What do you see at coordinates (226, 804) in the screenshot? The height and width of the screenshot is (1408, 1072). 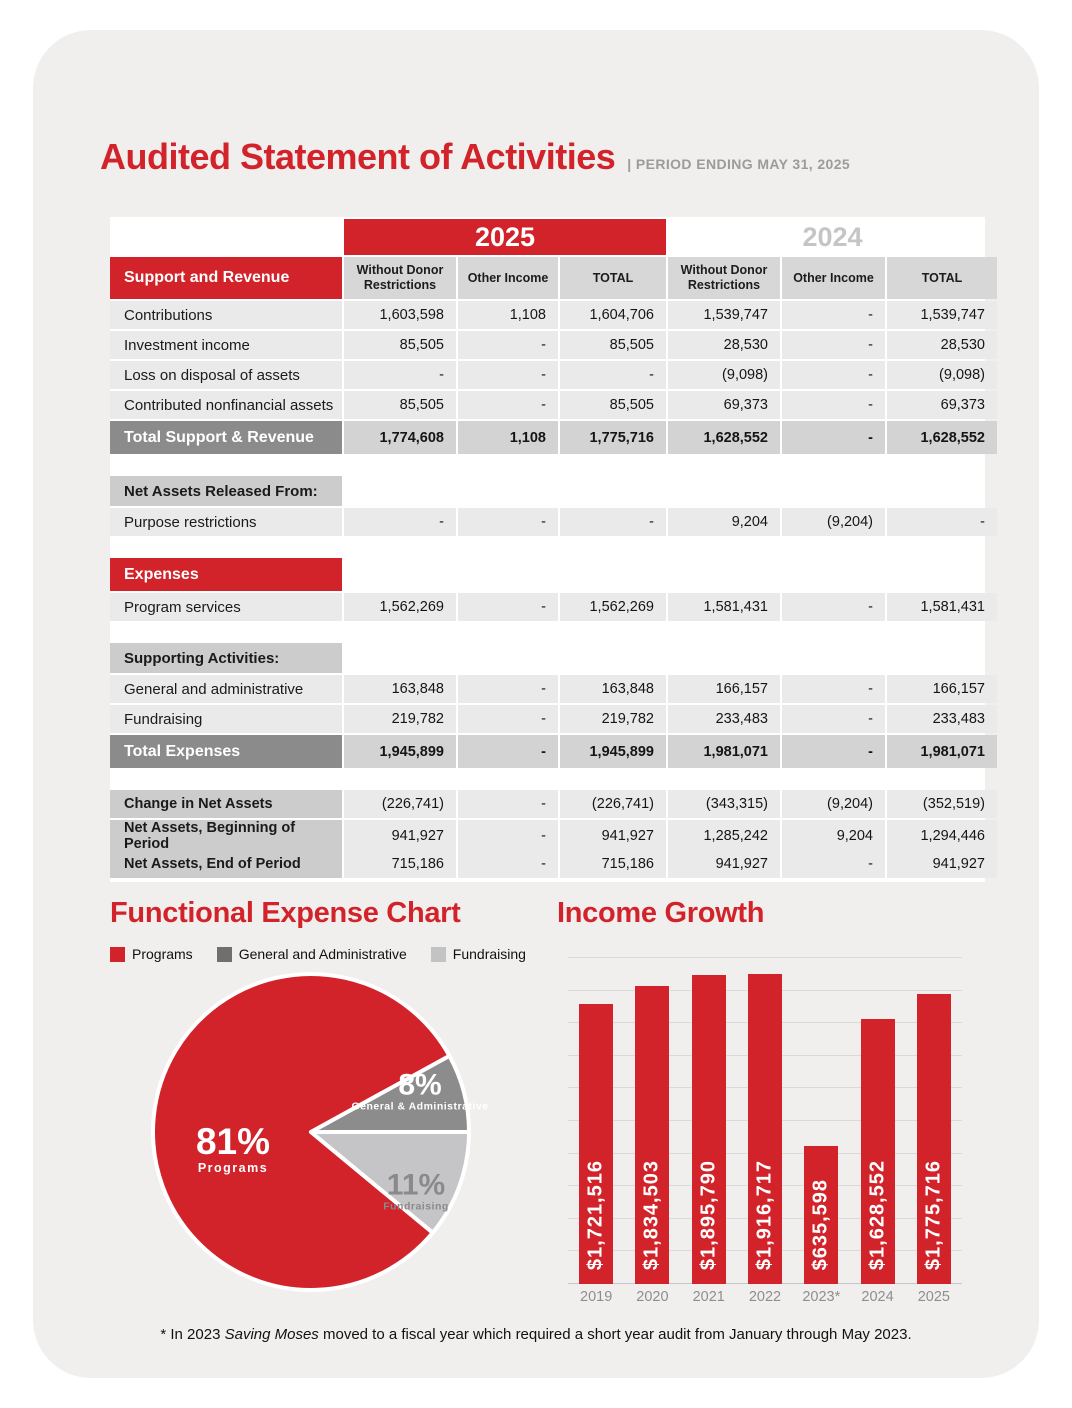 I see `row-label: Change in Net Assets` at bounding box center [226, 804].